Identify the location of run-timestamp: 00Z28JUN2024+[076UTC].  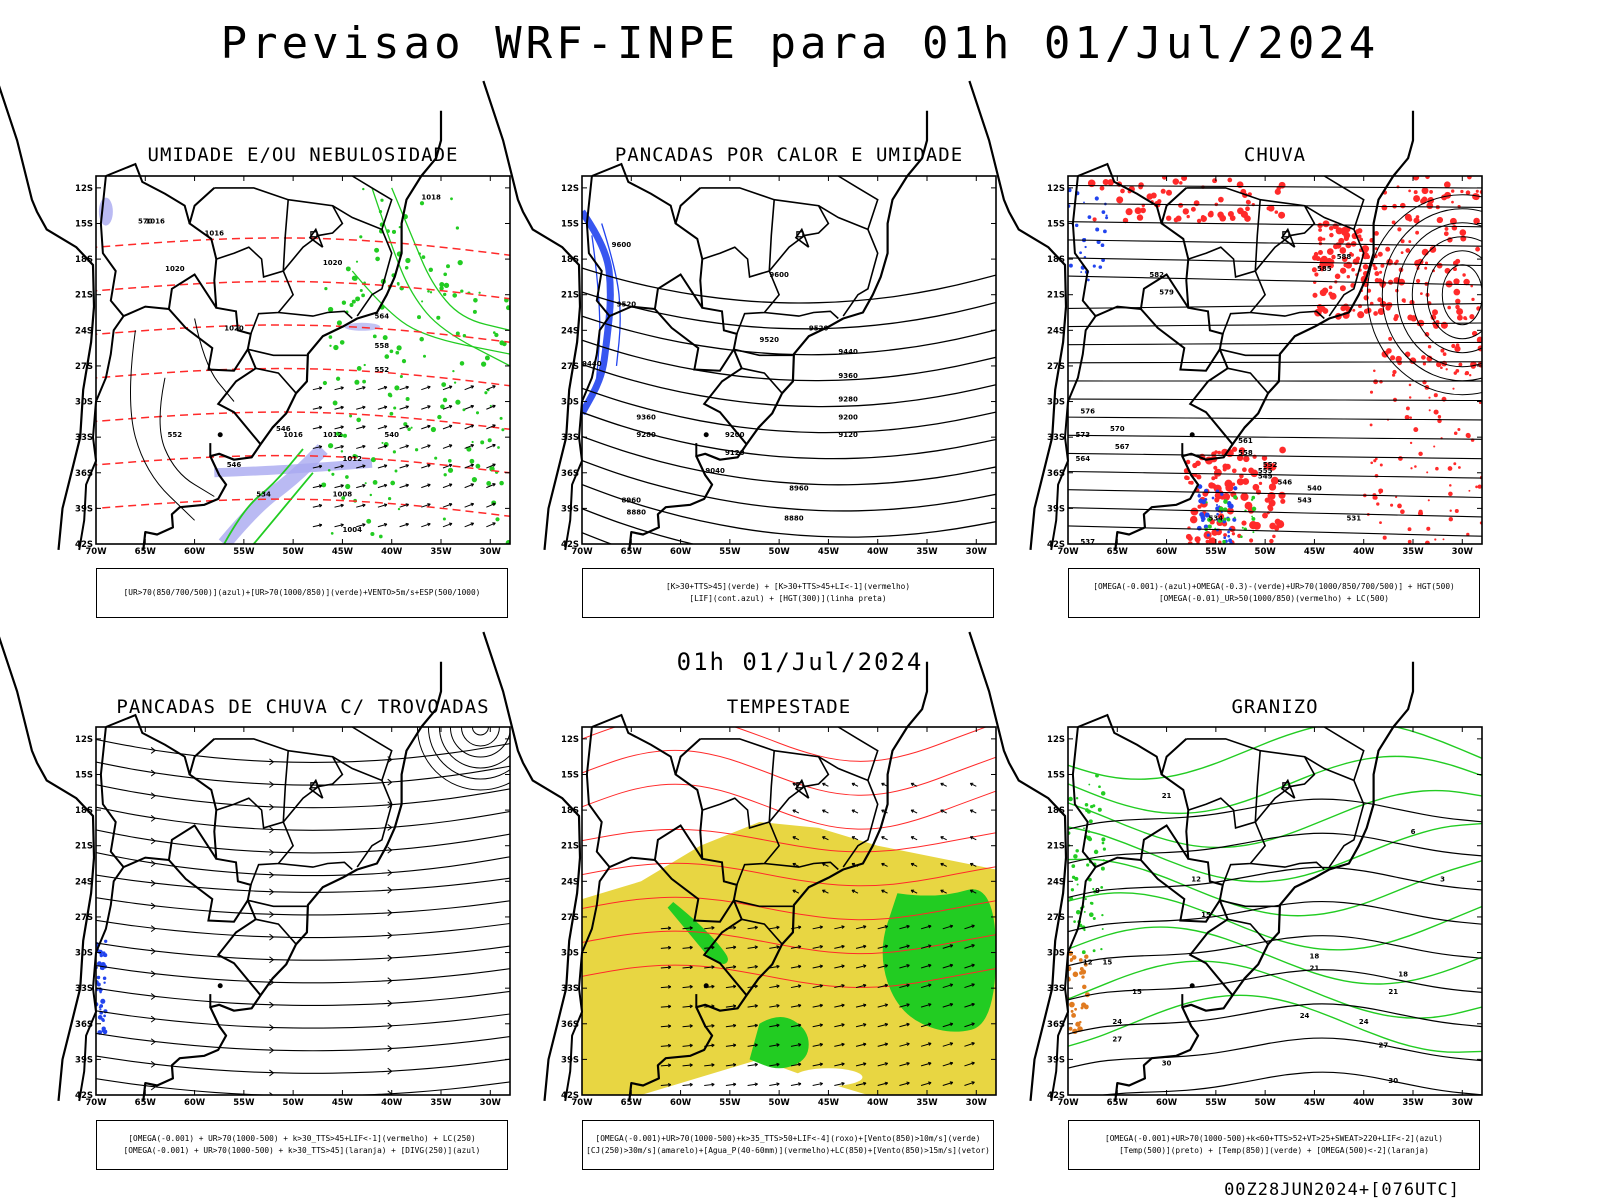
(1342, 1190).